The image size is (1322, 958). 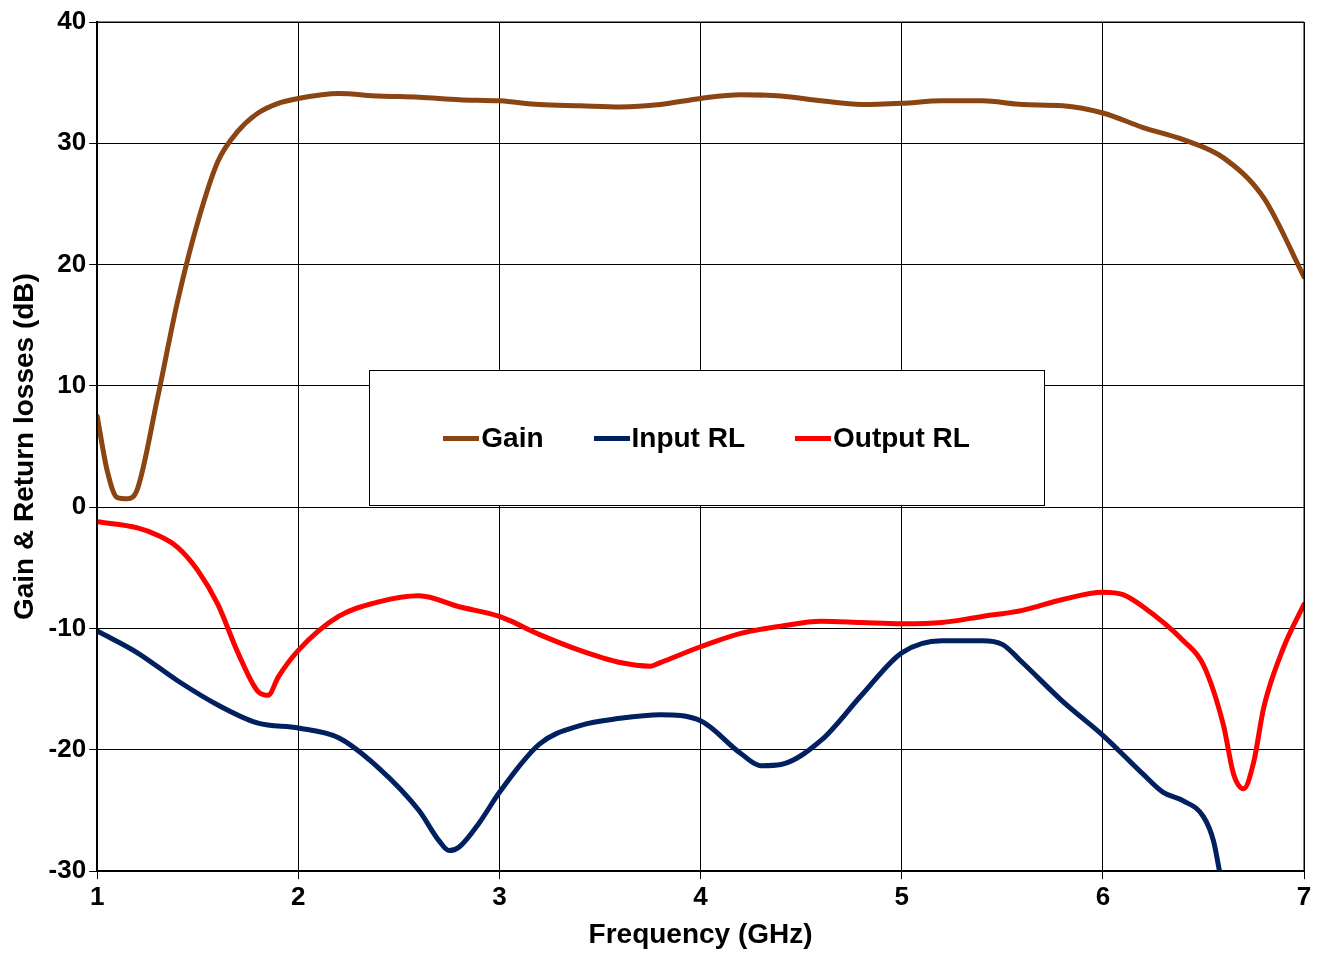 I want to click on y-axis-title: Gain & Return losses (dB), so click(x=23, y=447).